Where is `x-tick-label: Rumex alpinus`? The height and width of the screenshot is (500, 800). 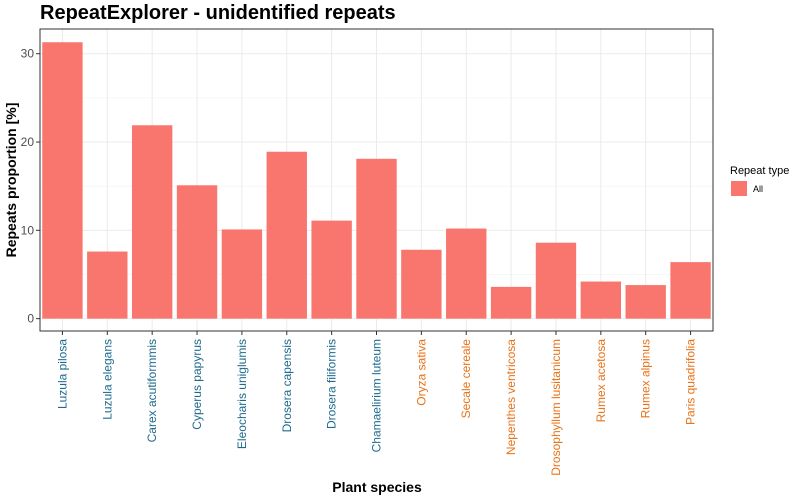 x-tick-label: Rumex alpinus is located at coordinates (646, 378).